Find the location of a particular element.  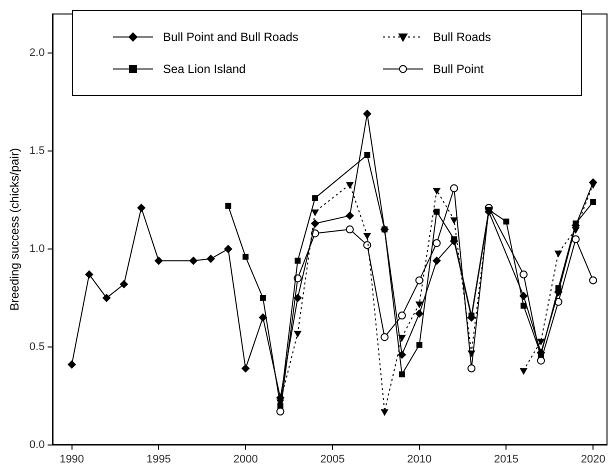

x-tick-label: 2005 is located at coordinates (332, 459).